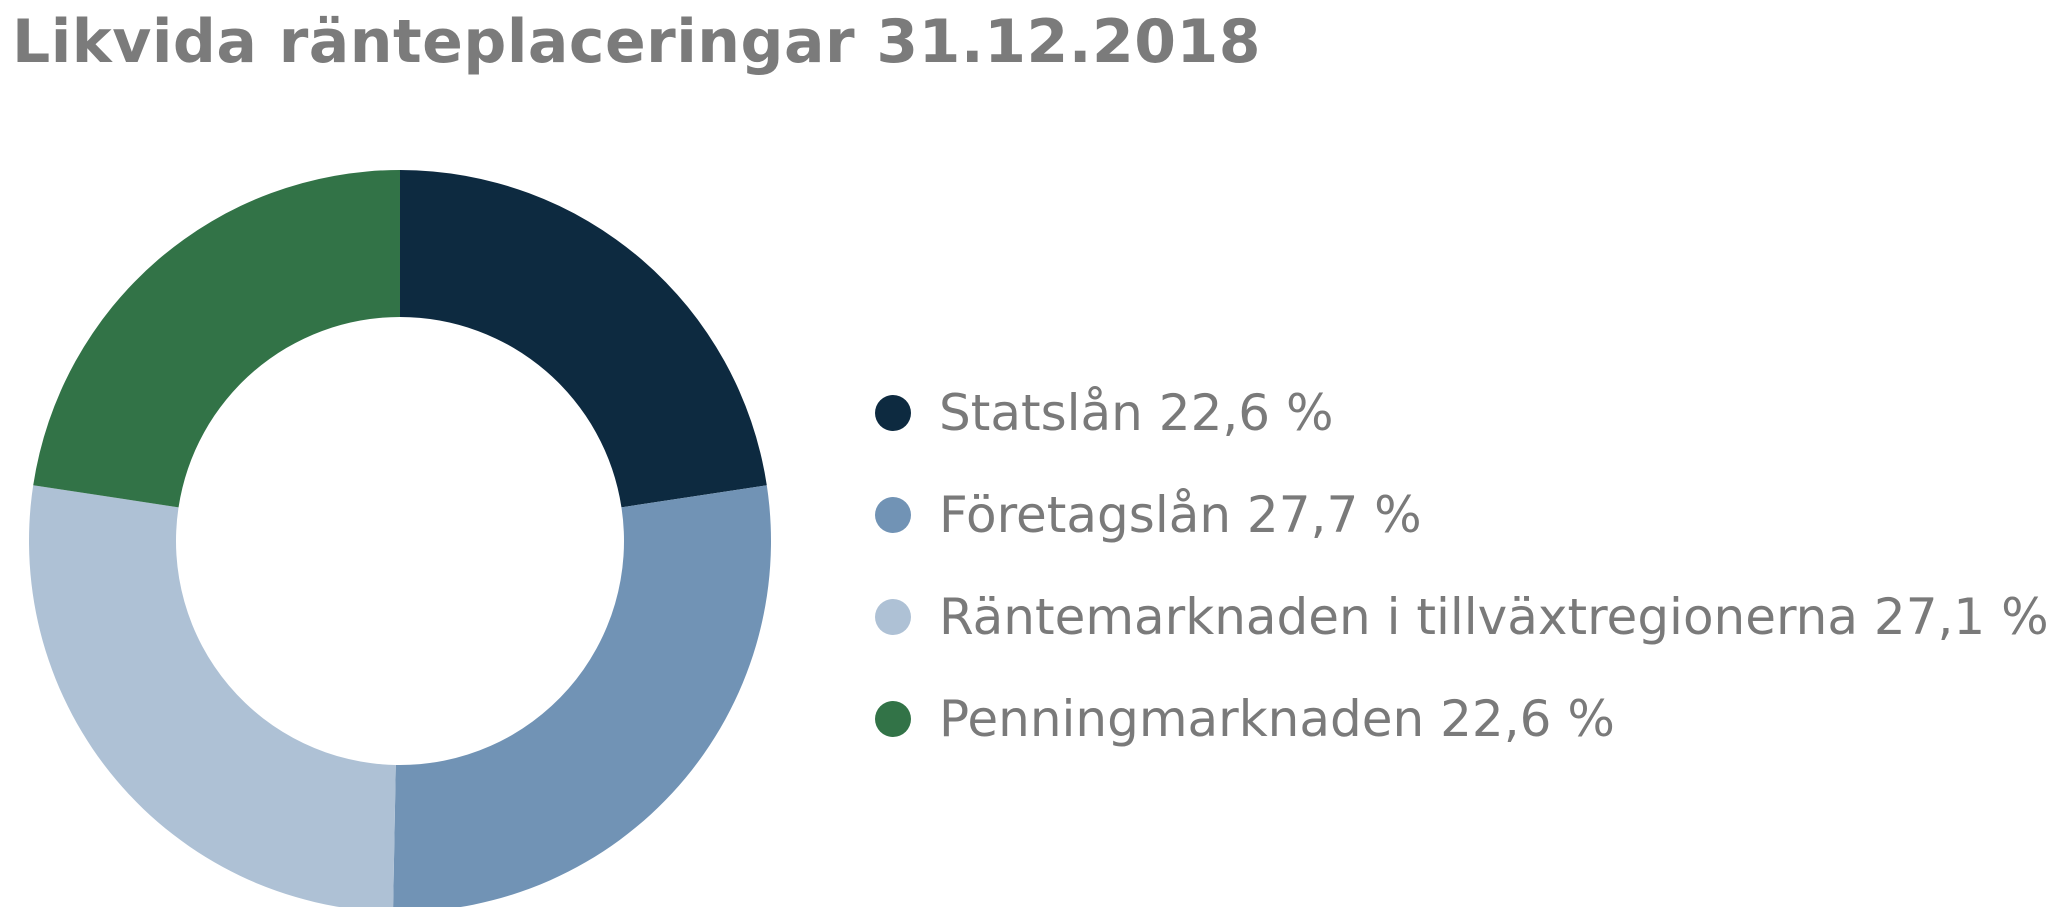  Describe the element at coordinates (893, 515) in the screenshot. I see `legend-swatch-foretagslan` at that location.